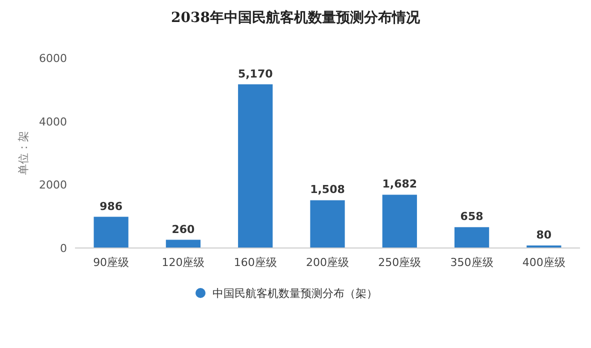 The image size is (591, 348). Describe the element at coordinates (111, 262) in the screenshot. I see `x-tick-label: 90座级` at that location.